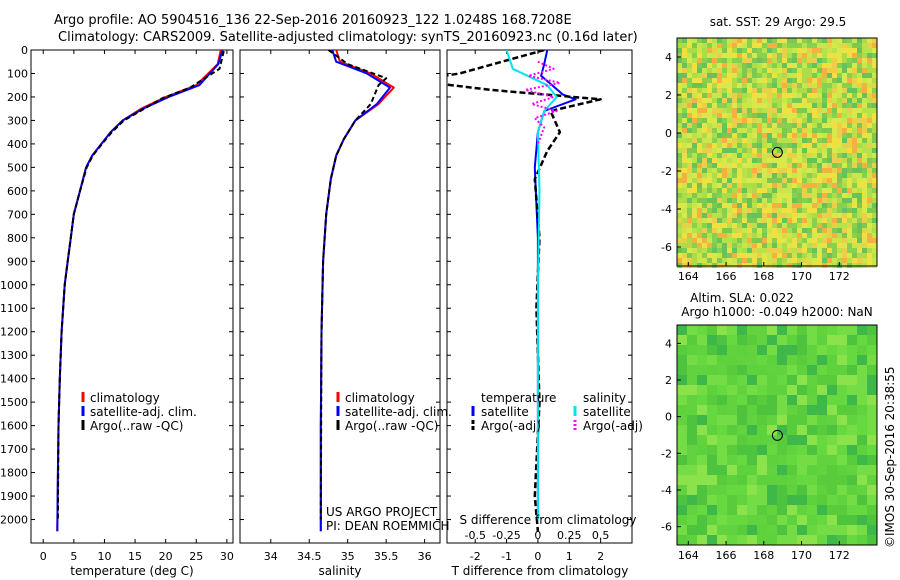 The height and width of the screenshot is (580, 900). Describe the element at coordinates (135, 556) in the screenshot. I see `x-tick-label: 15` at that location.